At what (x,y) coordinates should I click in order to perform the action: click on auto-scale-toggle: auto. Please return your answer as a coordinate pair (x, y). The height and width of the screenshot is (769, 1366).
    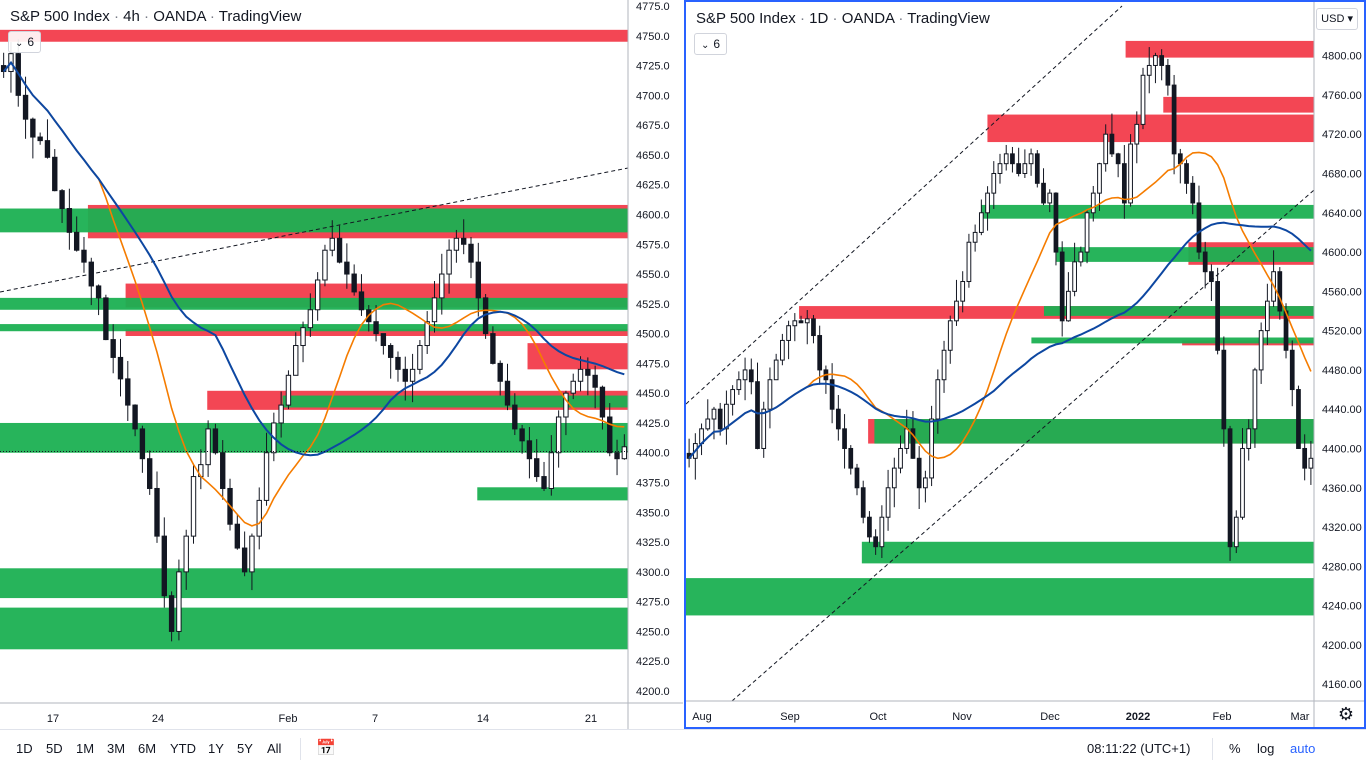
    Looking at the image, I should click on (1303, 748).